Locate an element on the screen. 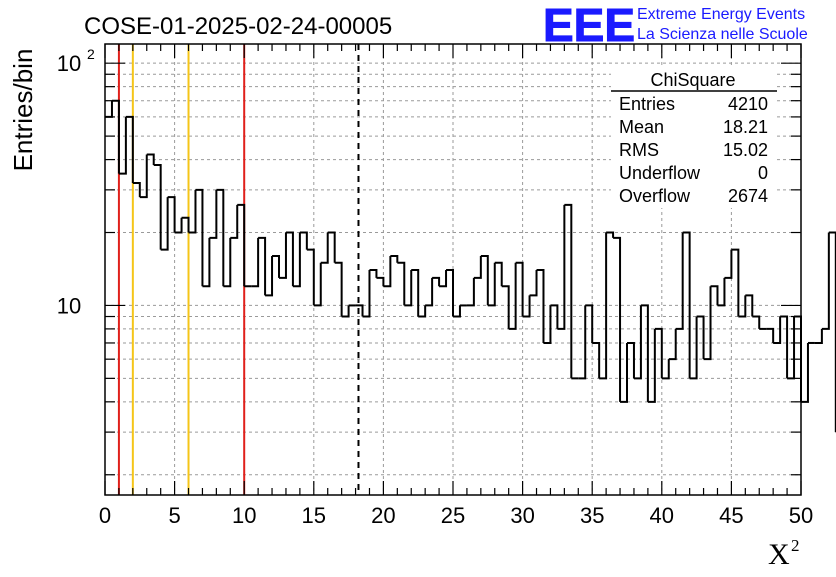 This screenshot has width=836, height=577. x-tick-label: 15 is located at coordinates (314, 515).